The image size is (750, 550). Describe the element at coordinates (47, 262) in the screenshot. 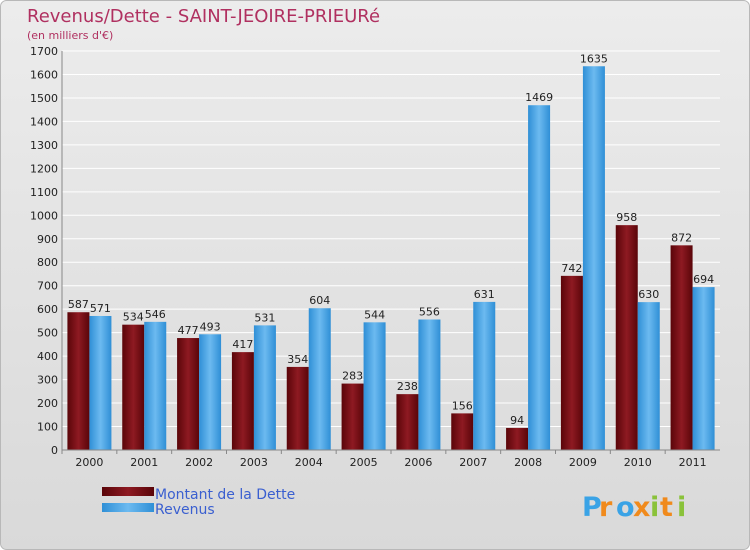

I see `y-tick-label: 800` at that location.